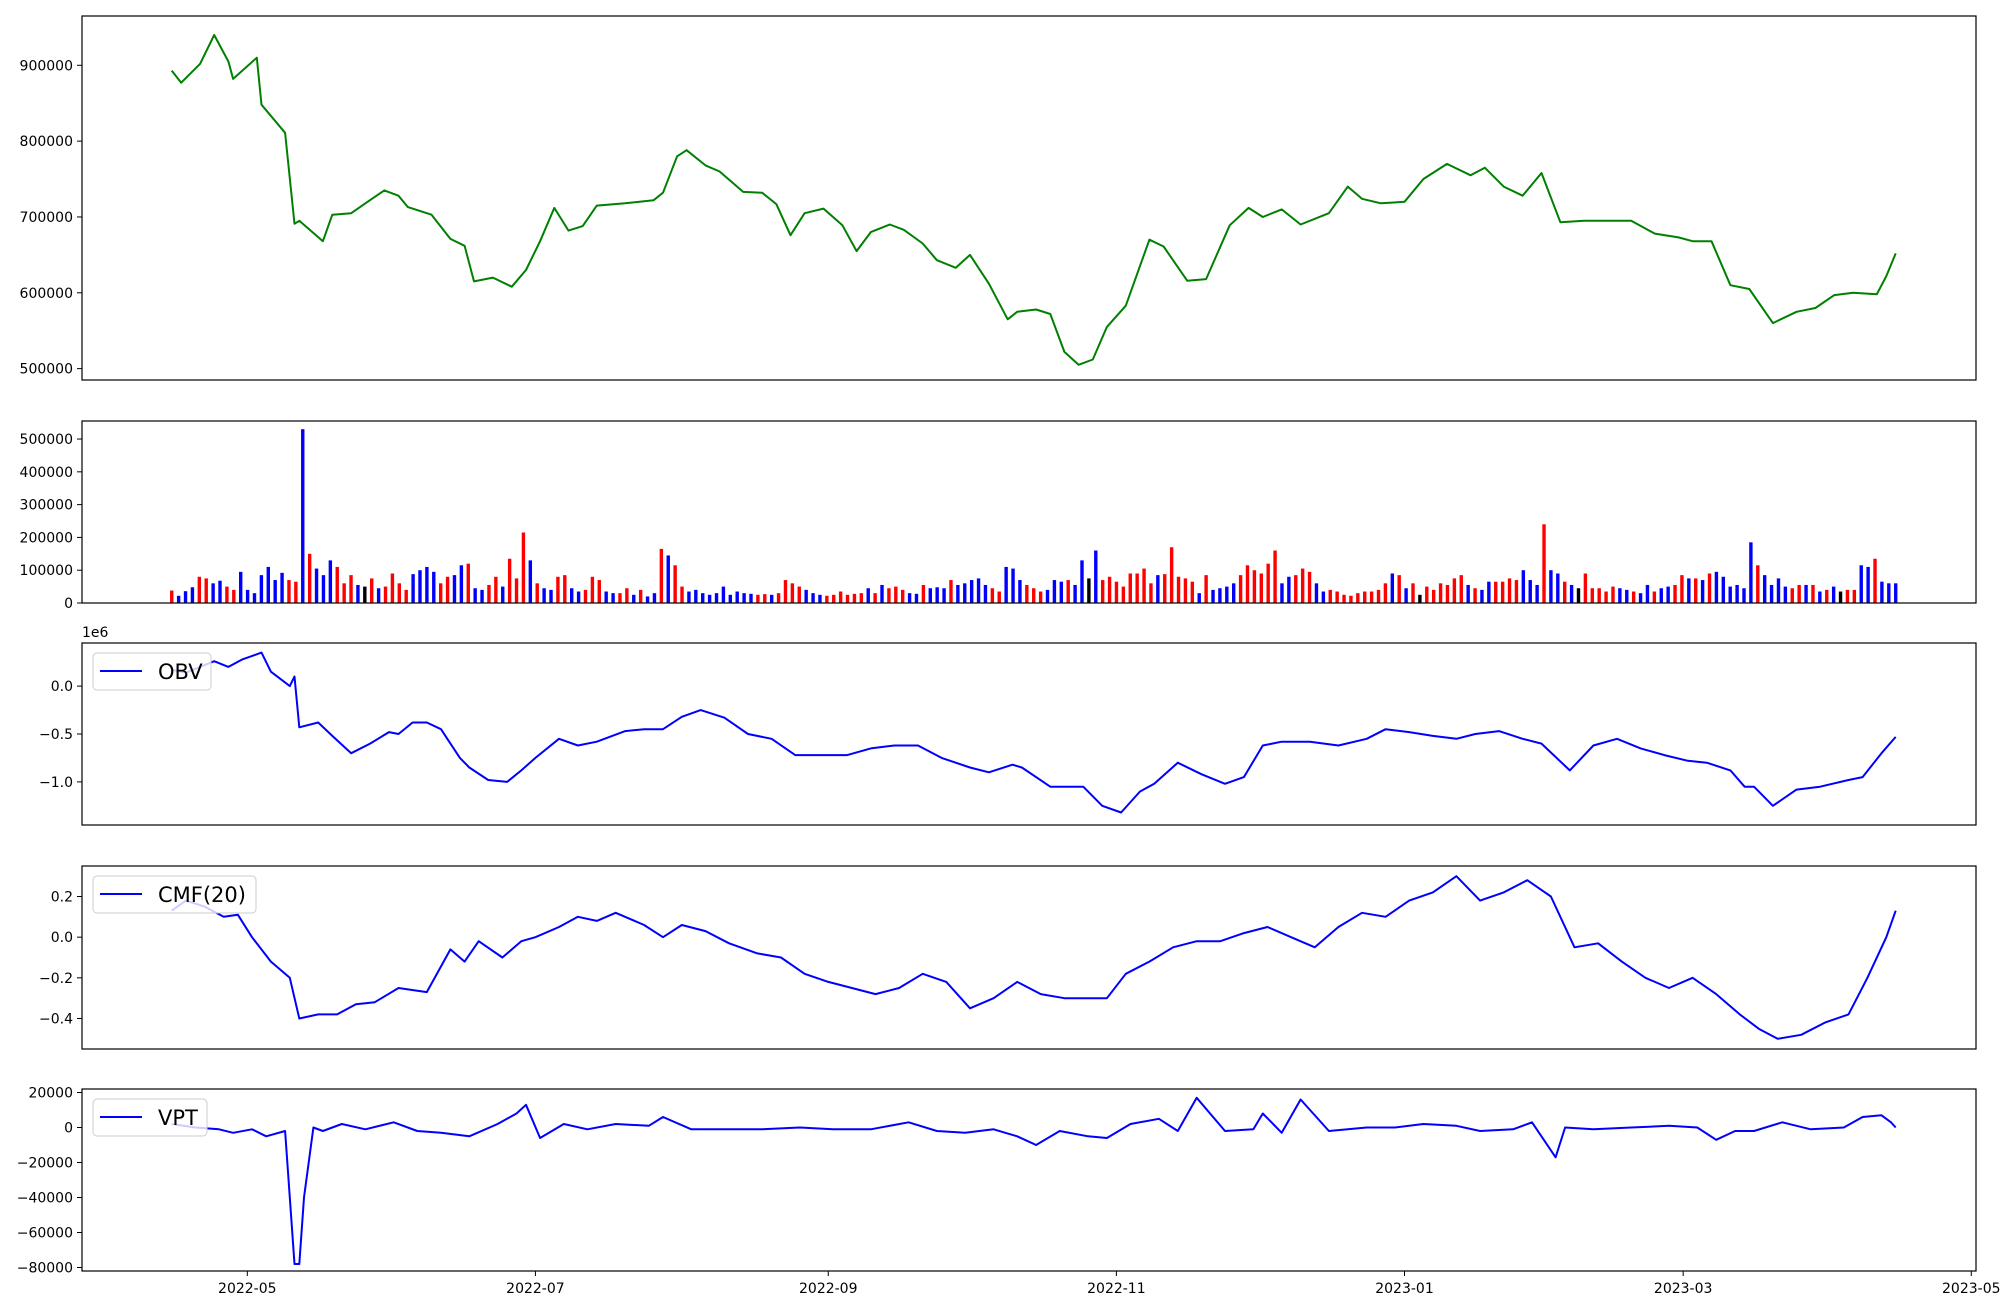 The image size is (2000, 1300). Describe the element at coordinates (46, 218) in the screenshot. I see `price-y-tick-label: 700000` at that location.